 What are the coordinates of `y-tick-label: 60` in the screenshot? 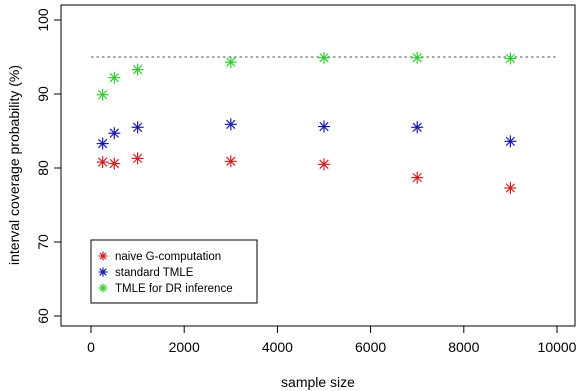 It's located at (43, 316).